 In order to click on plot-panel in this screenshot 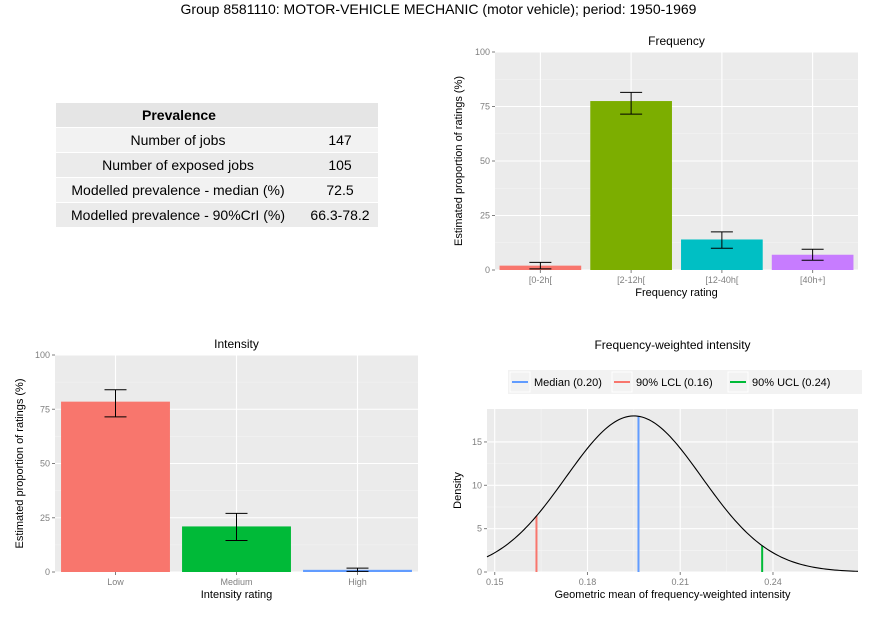, I will do `click(672, 490)`.